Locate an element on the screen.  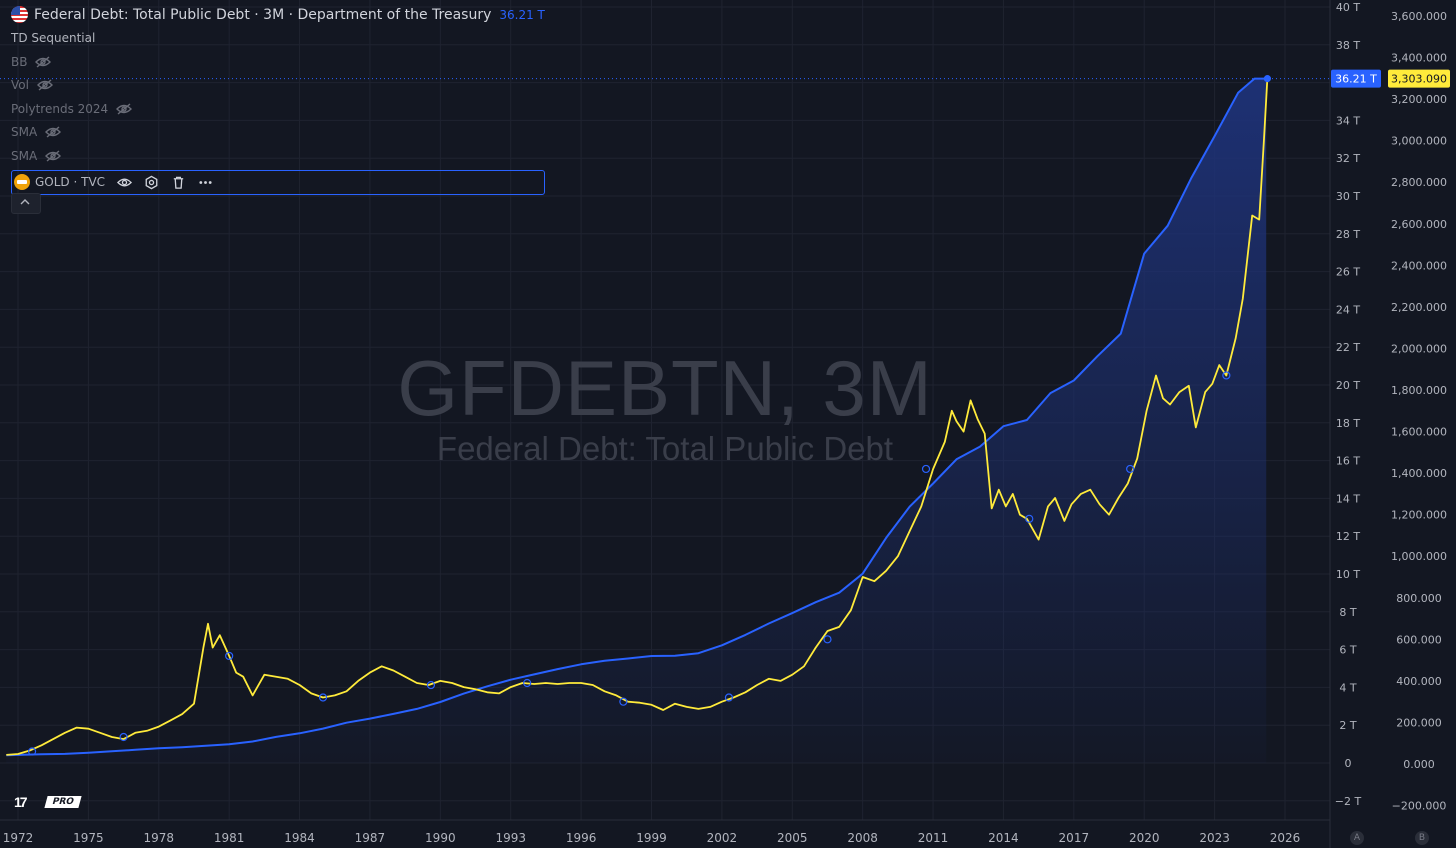
x-tick-label: 2005 is located at coordinates (792, 838).